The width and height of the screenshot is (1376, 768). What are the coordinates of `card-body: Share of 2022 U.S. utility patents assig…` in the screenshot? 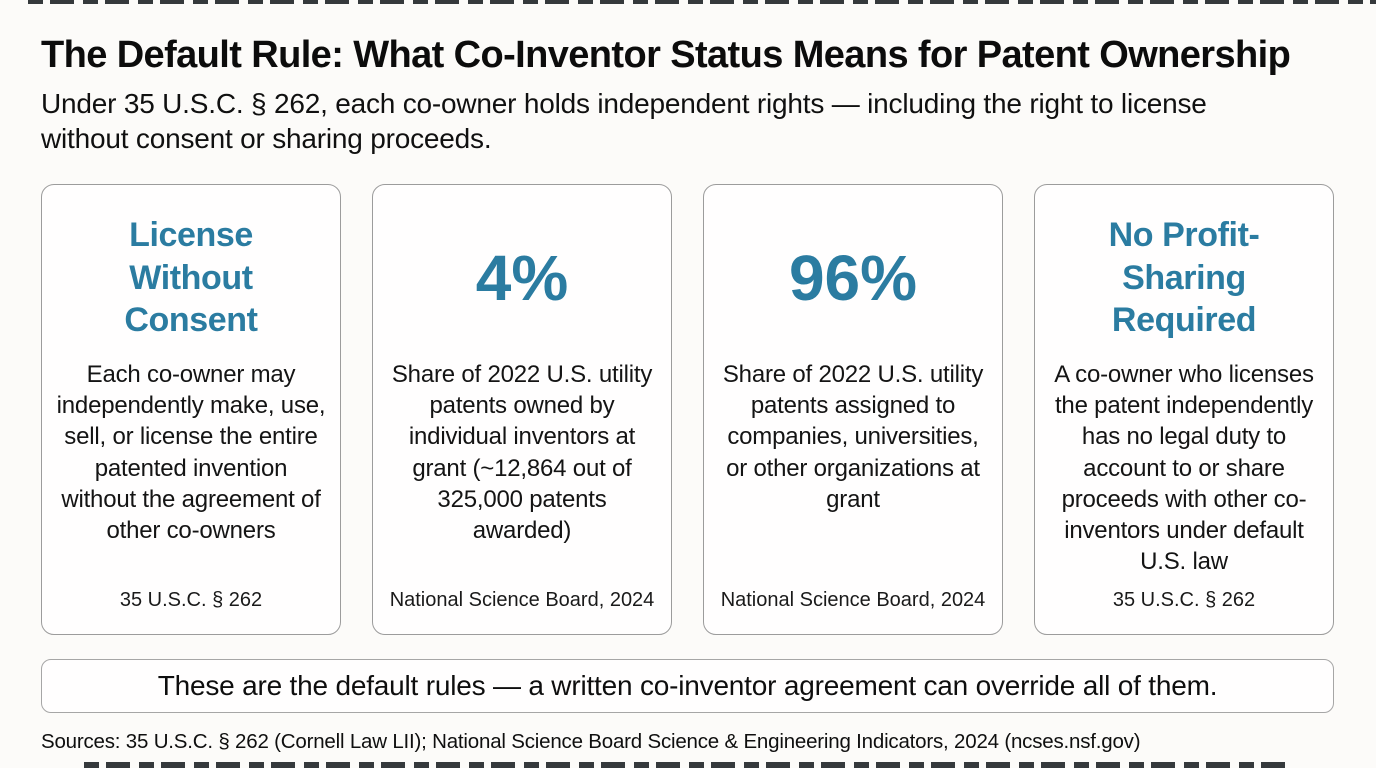 It's located at (853, 437).